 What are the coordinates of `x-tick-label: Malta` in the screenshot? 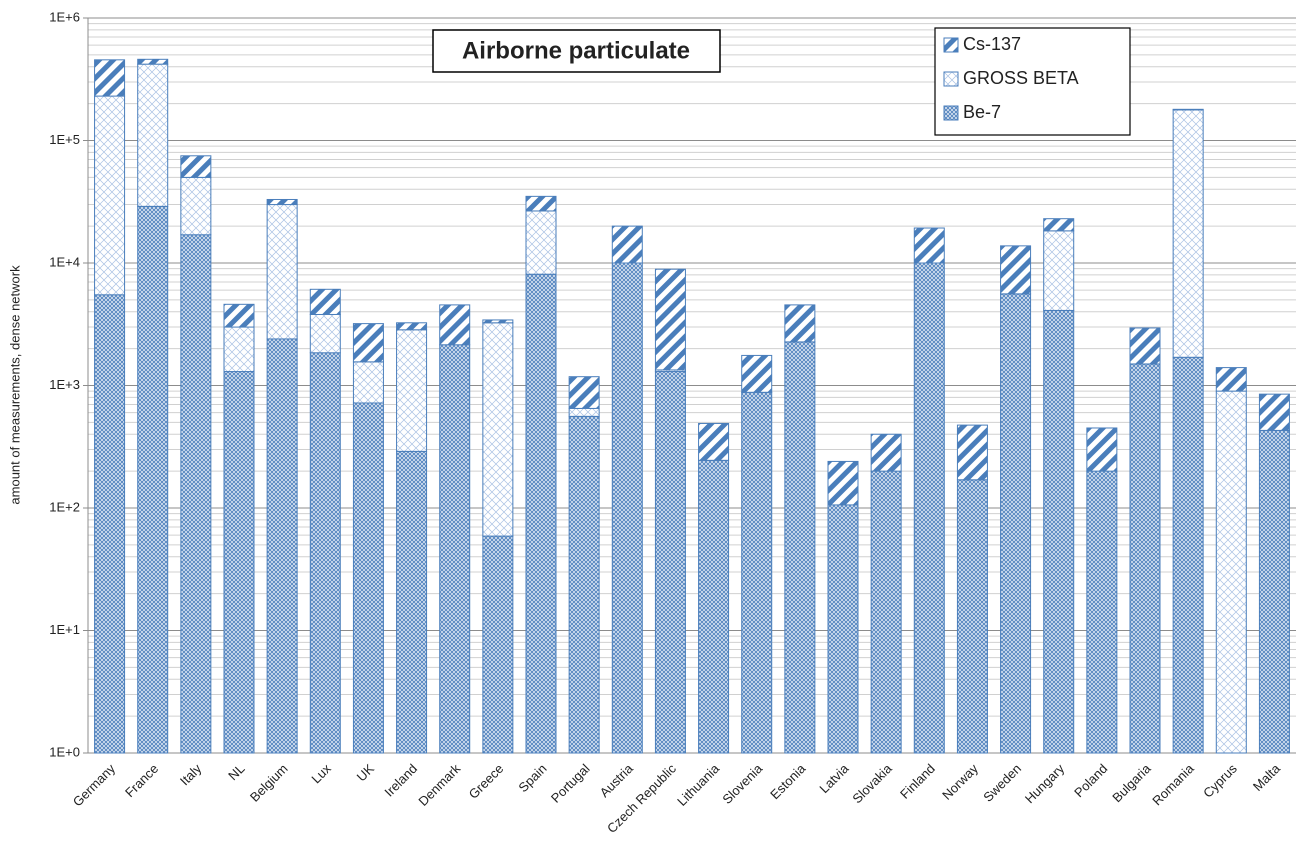 It's located at (1267, 777).